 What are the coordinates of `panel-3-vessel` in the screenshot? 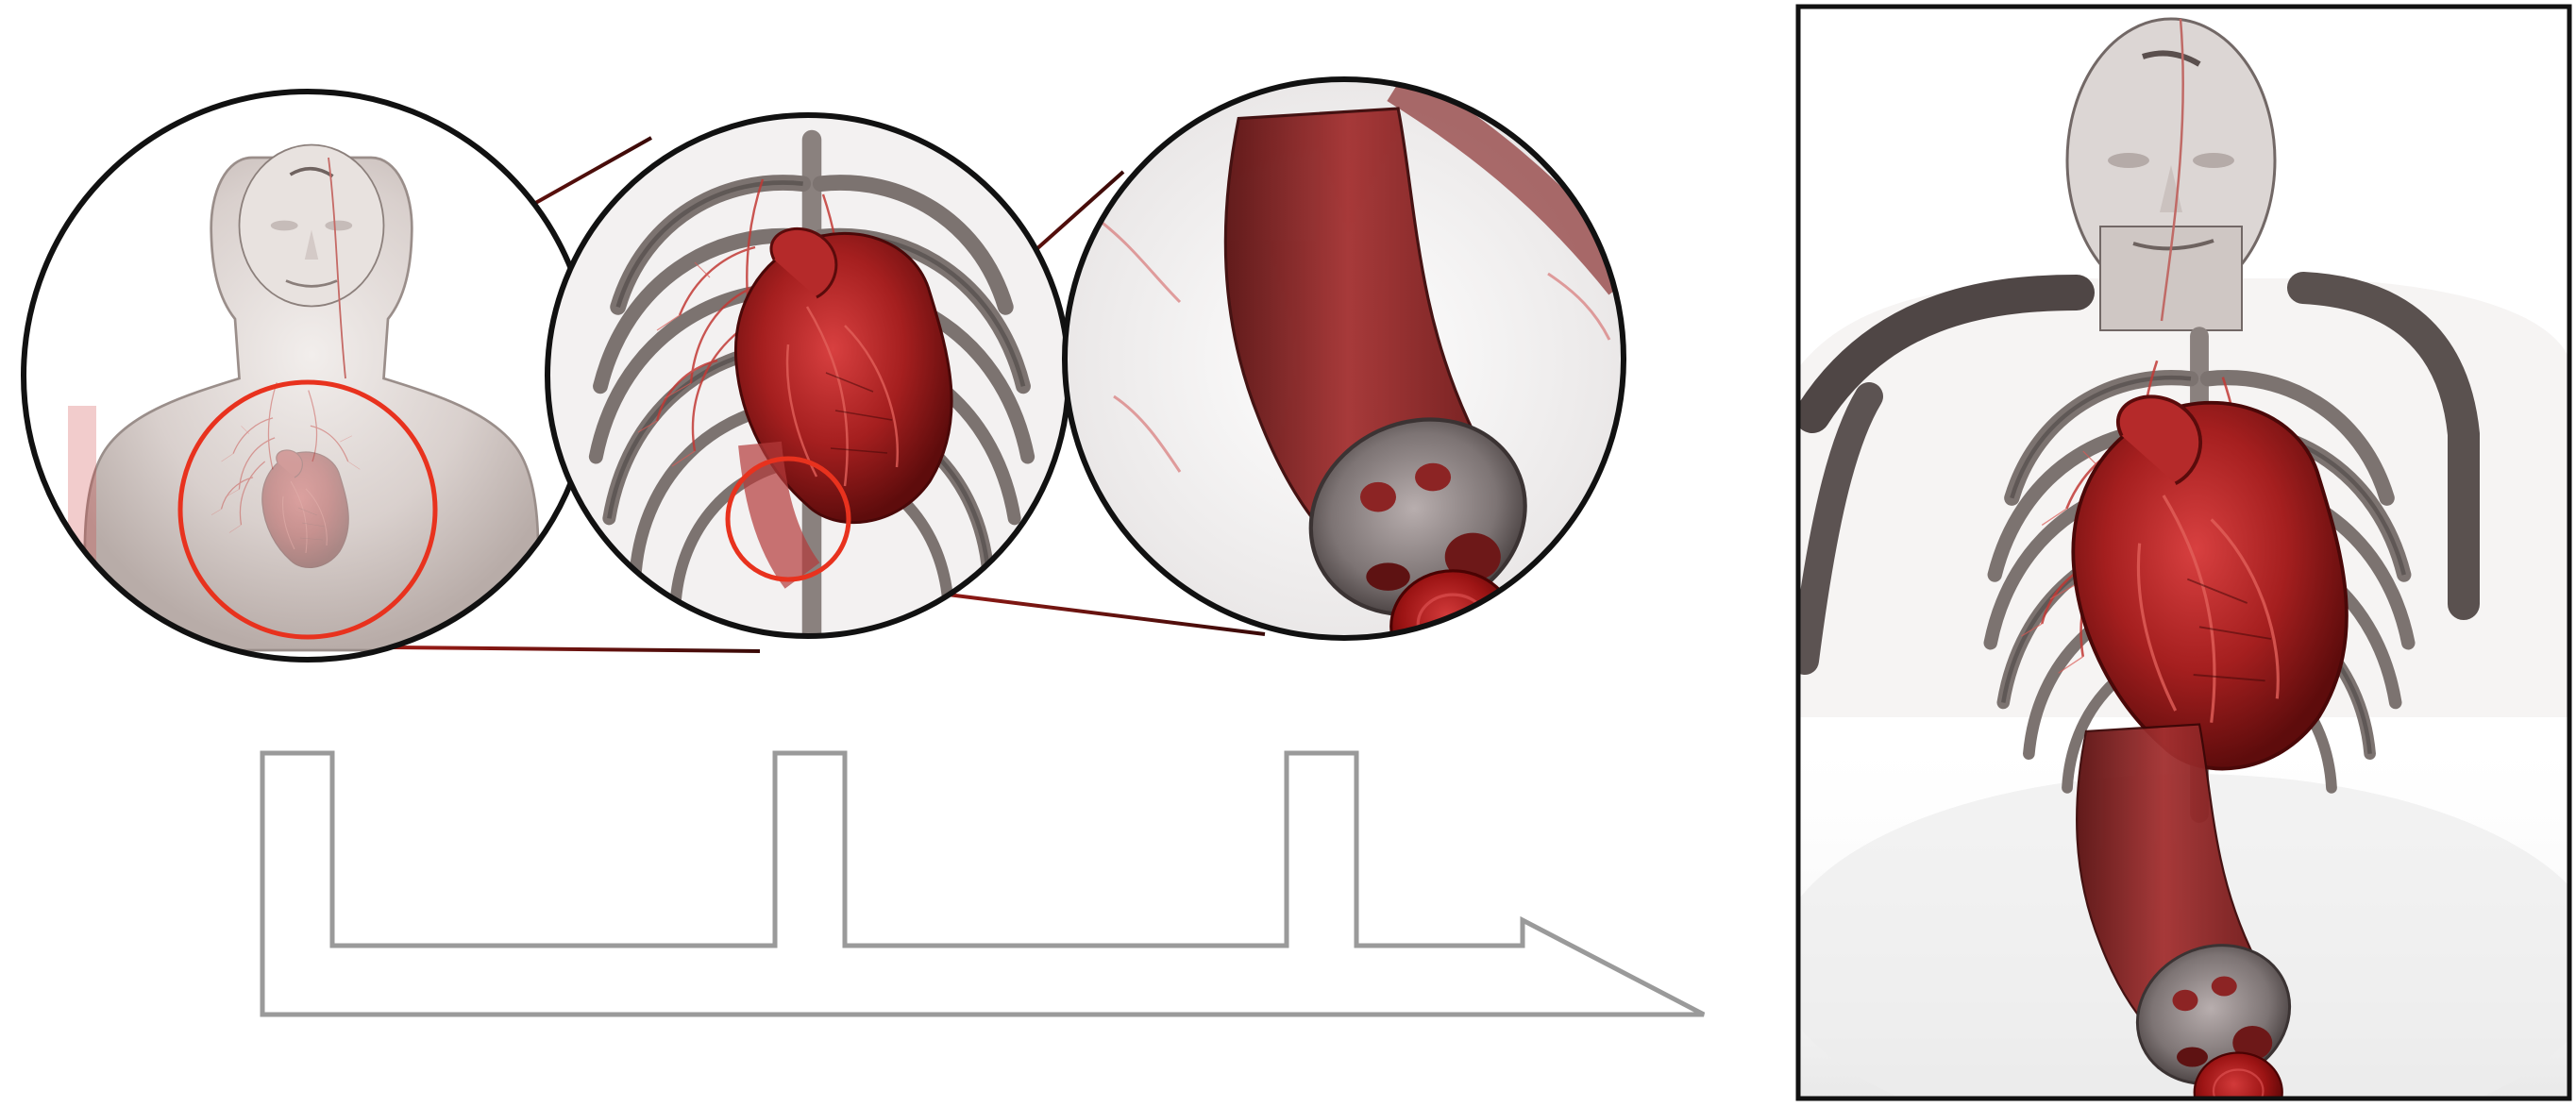 It's located at (1344, 359).